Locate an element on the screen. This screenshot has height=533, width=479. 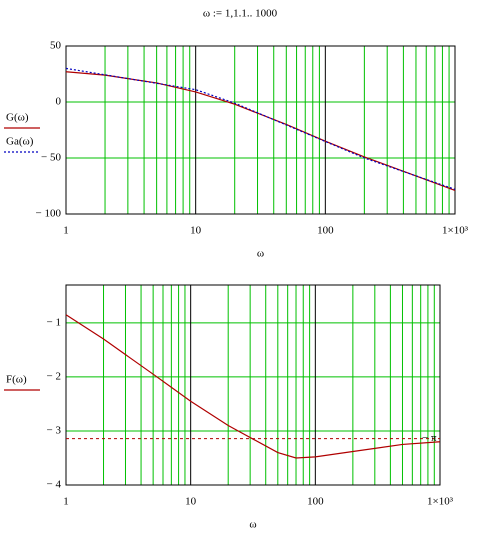
y-tick-label: 0 is located at coordinates (59, 102).